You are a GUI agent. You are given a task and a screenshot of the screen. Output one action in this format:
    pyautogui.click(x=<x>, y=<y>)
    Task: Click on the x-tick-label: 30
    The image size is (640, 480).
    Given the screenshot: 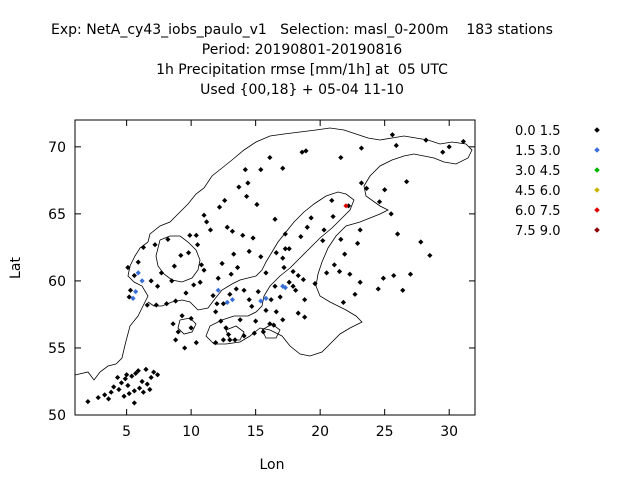 What is the action you would take?
    pyautogui.click(x=449, y=432)
    